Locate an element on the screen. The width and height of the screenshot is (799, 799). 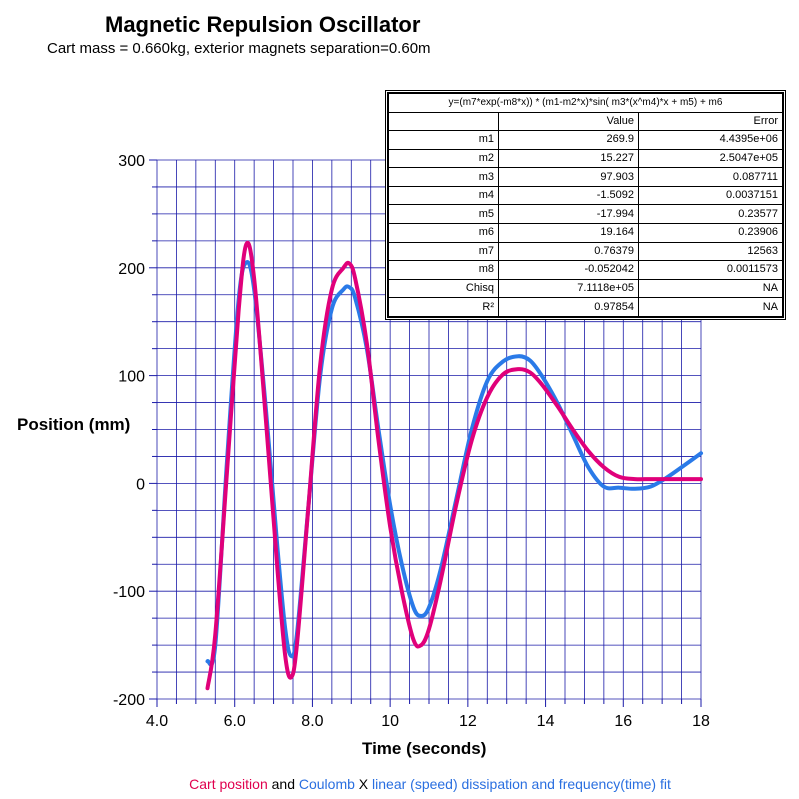
fit-table-row: m7 0.76379 12563 is located at coordinates (585, 251).